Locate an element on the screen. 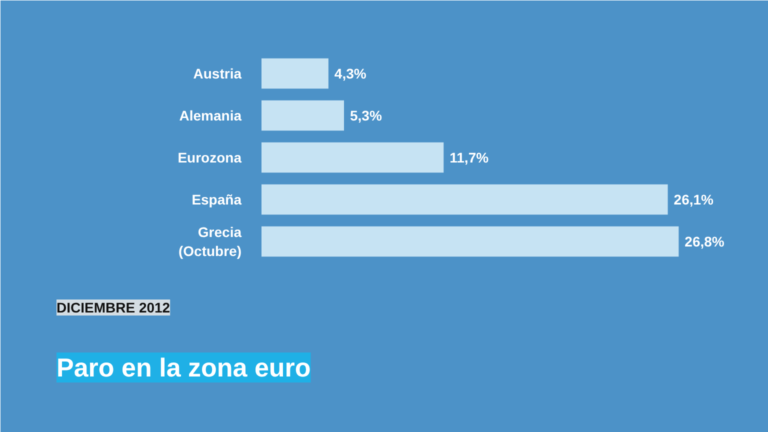 This screenshot has width=768, height=432. y-tick-label: Alemania is located at coordinates (210, 116).